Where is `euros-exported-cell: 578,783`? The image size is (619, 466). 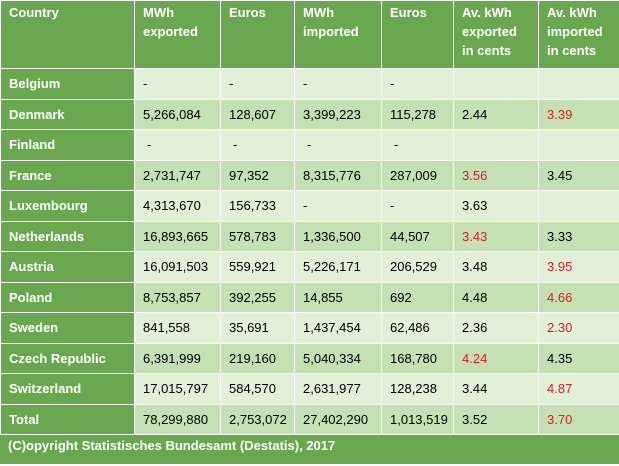
euros-exported-cell: 578,783 is located at coordinates (257, 236).